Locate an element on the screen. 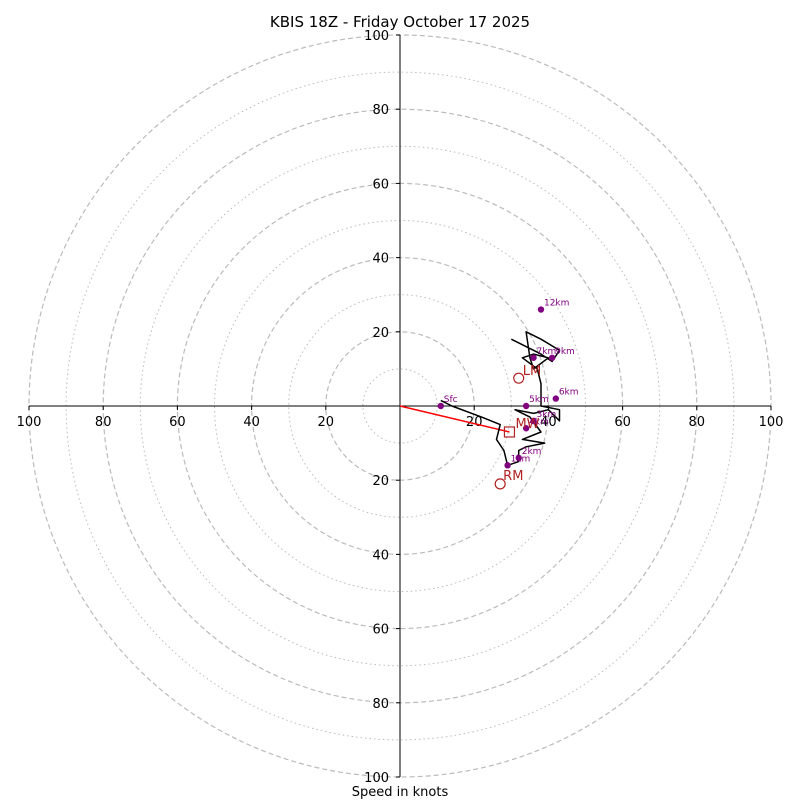 The image size is (800, 800). mean-wind-marker is located at coordinates (509, 432).